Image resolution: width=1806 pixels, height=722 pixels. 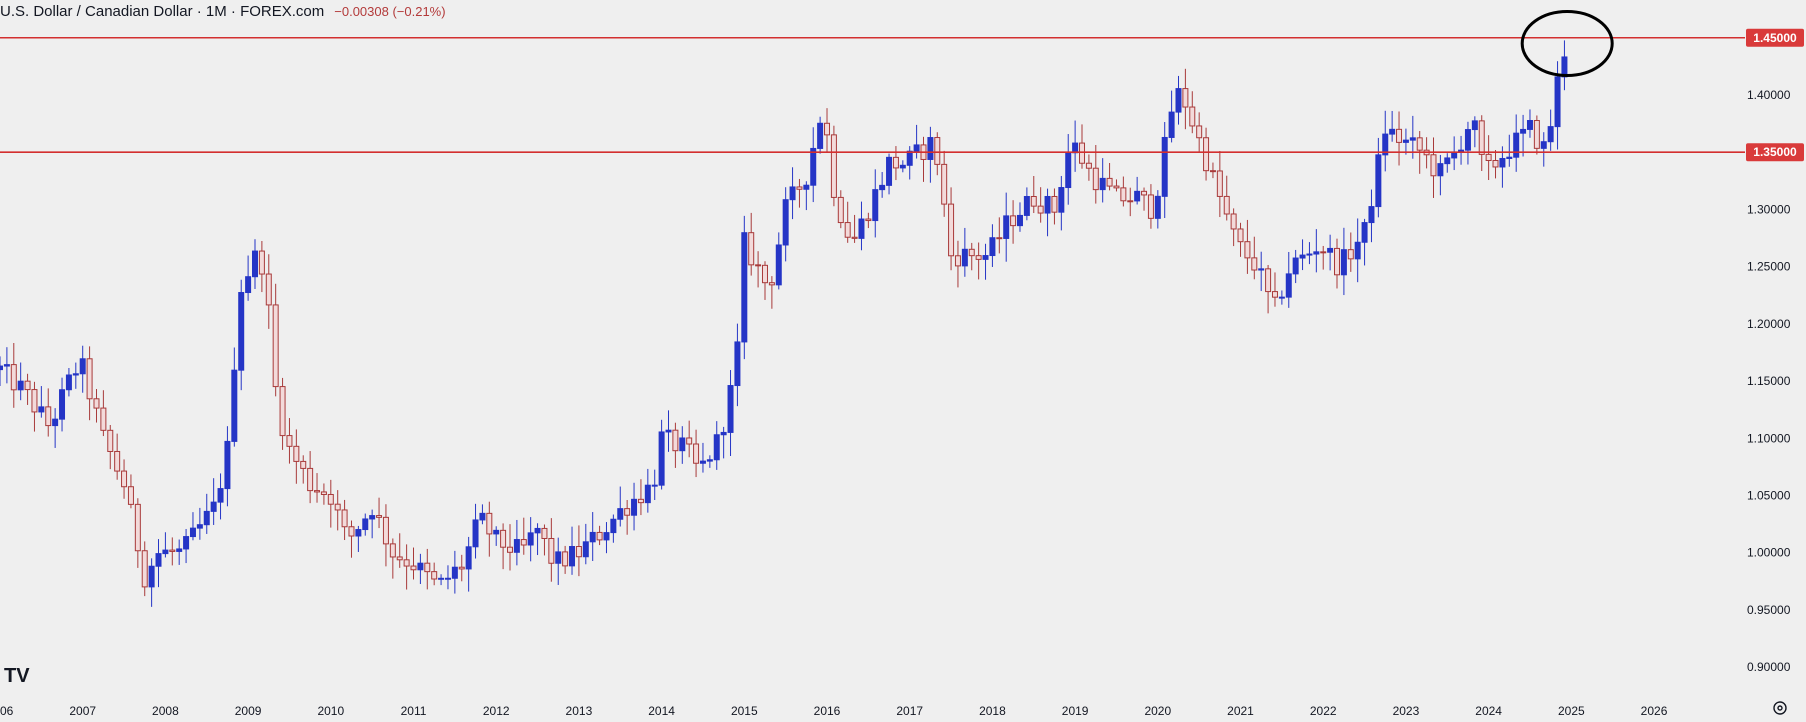 What do you see at coordinates (827, 711) in the screenshot?
I see `x-tick-label: 2016` at bounding box center [827, 711].